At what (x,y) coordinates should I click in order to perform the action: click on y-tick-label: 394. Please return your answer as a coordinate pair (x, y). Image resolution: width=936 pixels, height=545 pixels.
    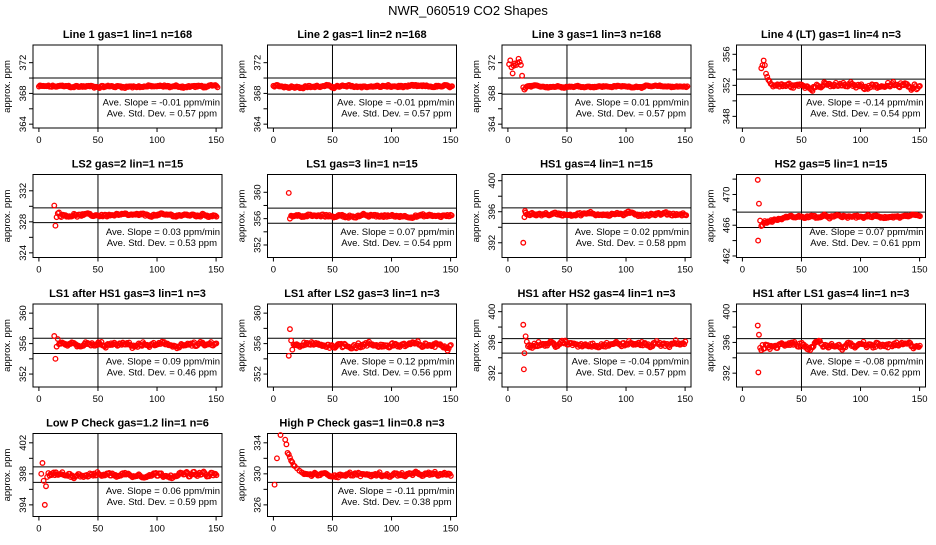
    Looking at the image, I should click on (23, 505).